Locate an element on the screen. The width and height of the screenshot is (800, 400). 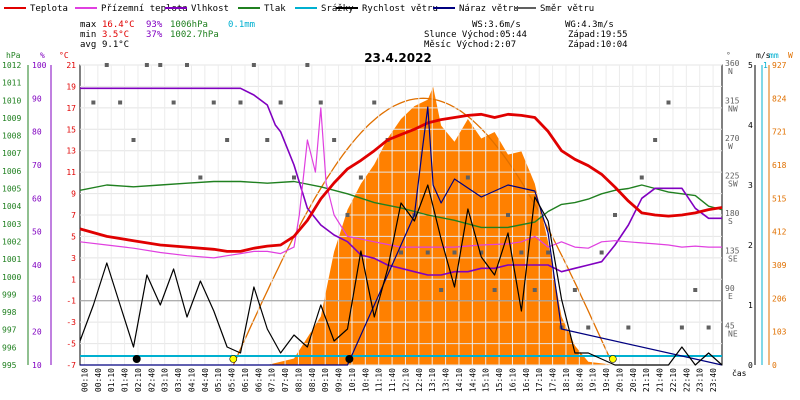
c-tick-12: -3 is located at coordinates (71, 322).